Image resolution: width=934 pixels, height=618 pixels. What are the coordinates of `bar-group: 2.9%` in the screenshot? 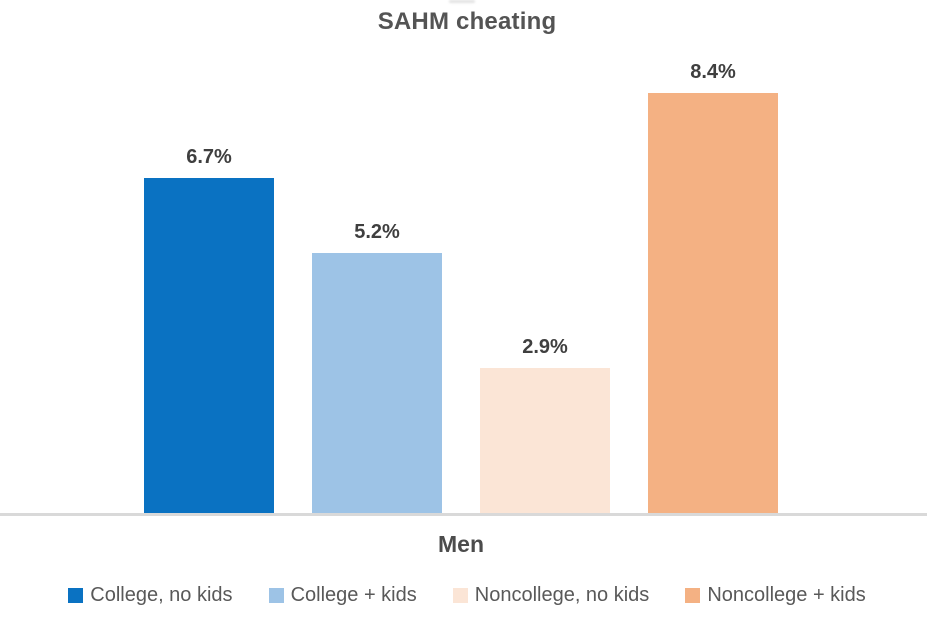 It's located at (545, 424).